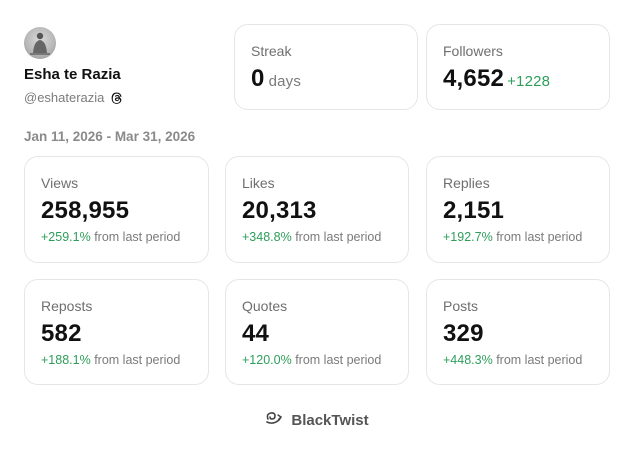 This screenshot has width=634, height=457. What do you see at coordinates (66, 360) in the screenshot?
I see `reposts-change-pct: +188.1%` at bounding box center [66, 360].